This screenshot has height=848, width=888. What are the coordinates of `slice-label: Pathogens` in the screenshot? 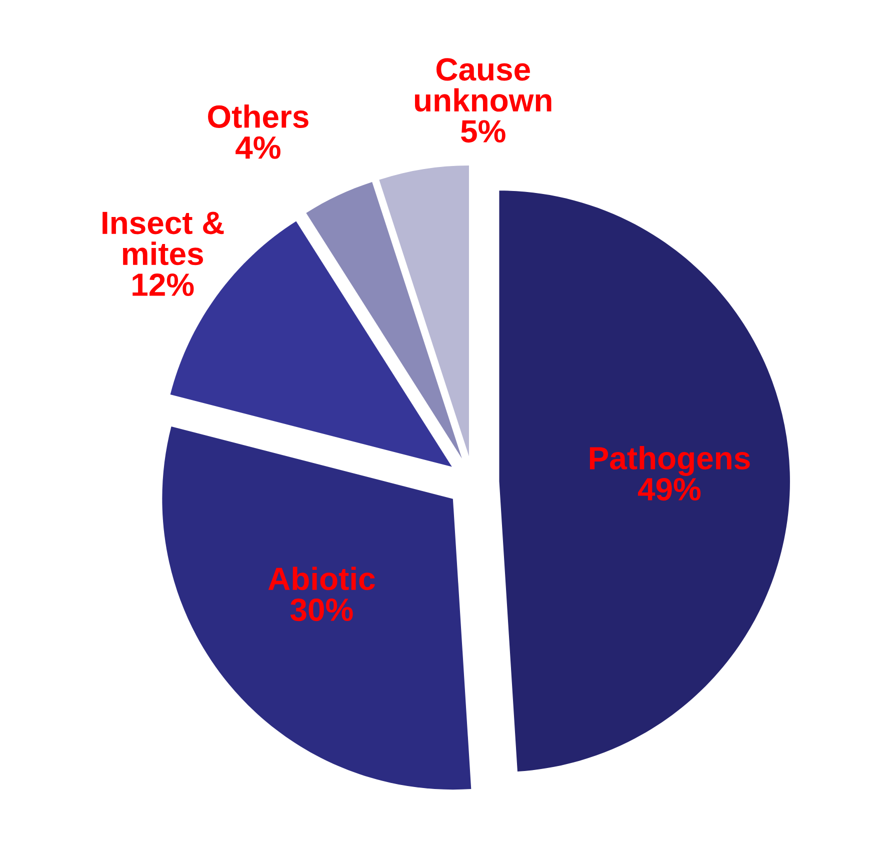 It's located at (670, 461).